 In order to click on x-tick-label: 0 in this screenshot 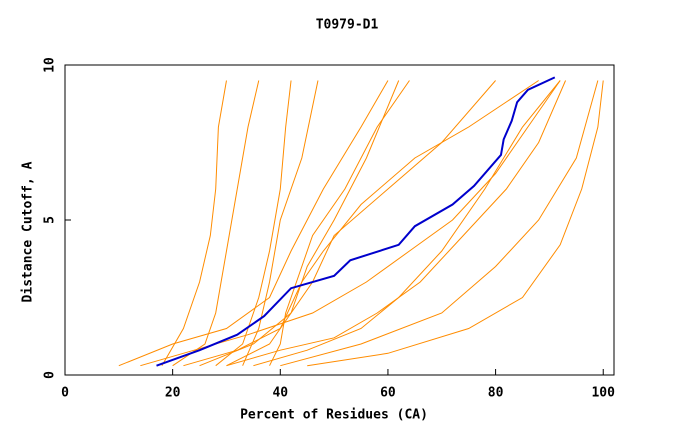, I will do `click(65, 393)`.